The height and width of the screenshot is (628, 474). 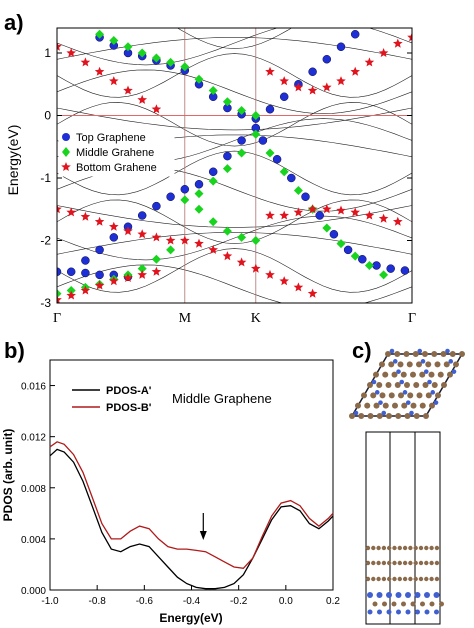 What do you see at coordinates (190, 618) in the screenshot?
I see `x-axis-title-b: Energy(eV)` at bounding box center [190, 618].